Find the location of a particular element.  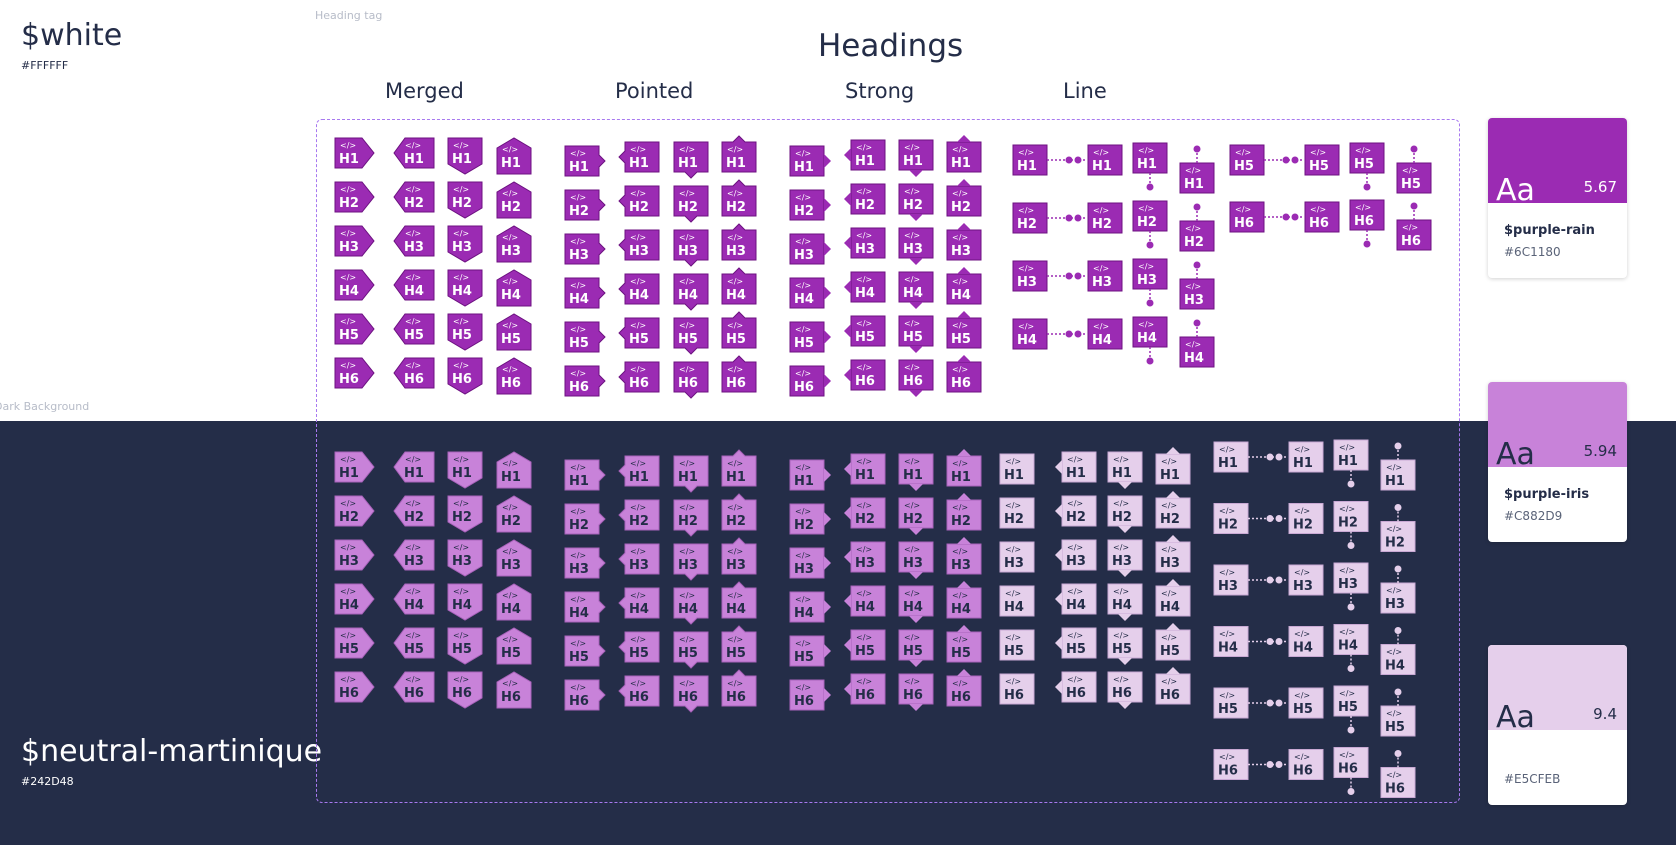

heading-tag-h6: </> H6 is located at coordinates (807, 695).